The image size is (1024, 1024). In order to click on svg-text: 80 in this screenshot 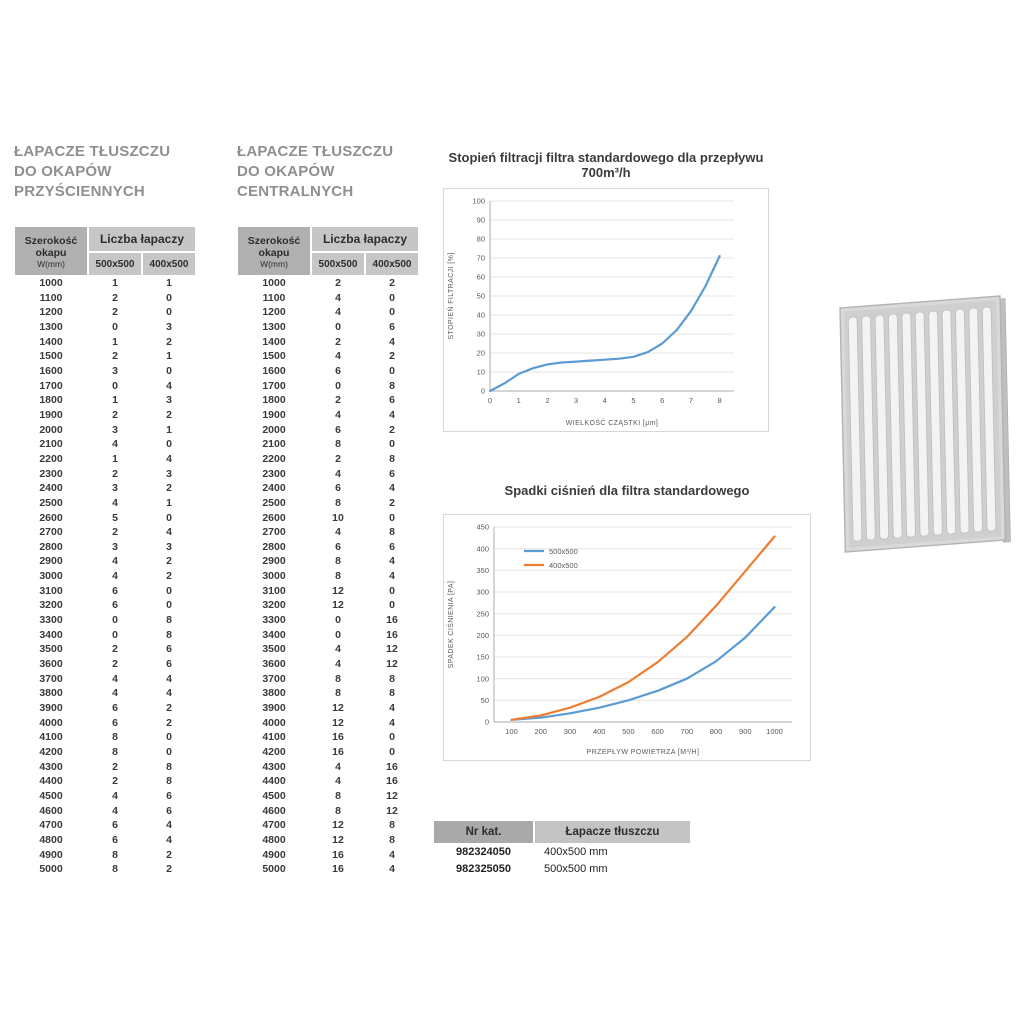, I will do `click(481, 239)`.